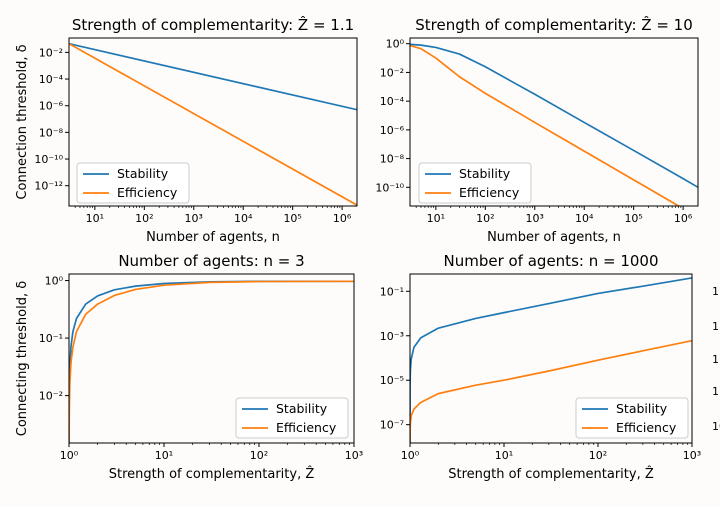 The image size is (720, 507). Describe the element at coordinates (716, 426) in the screenshot. I see `cropped-tick-fragment: 10` at that location.